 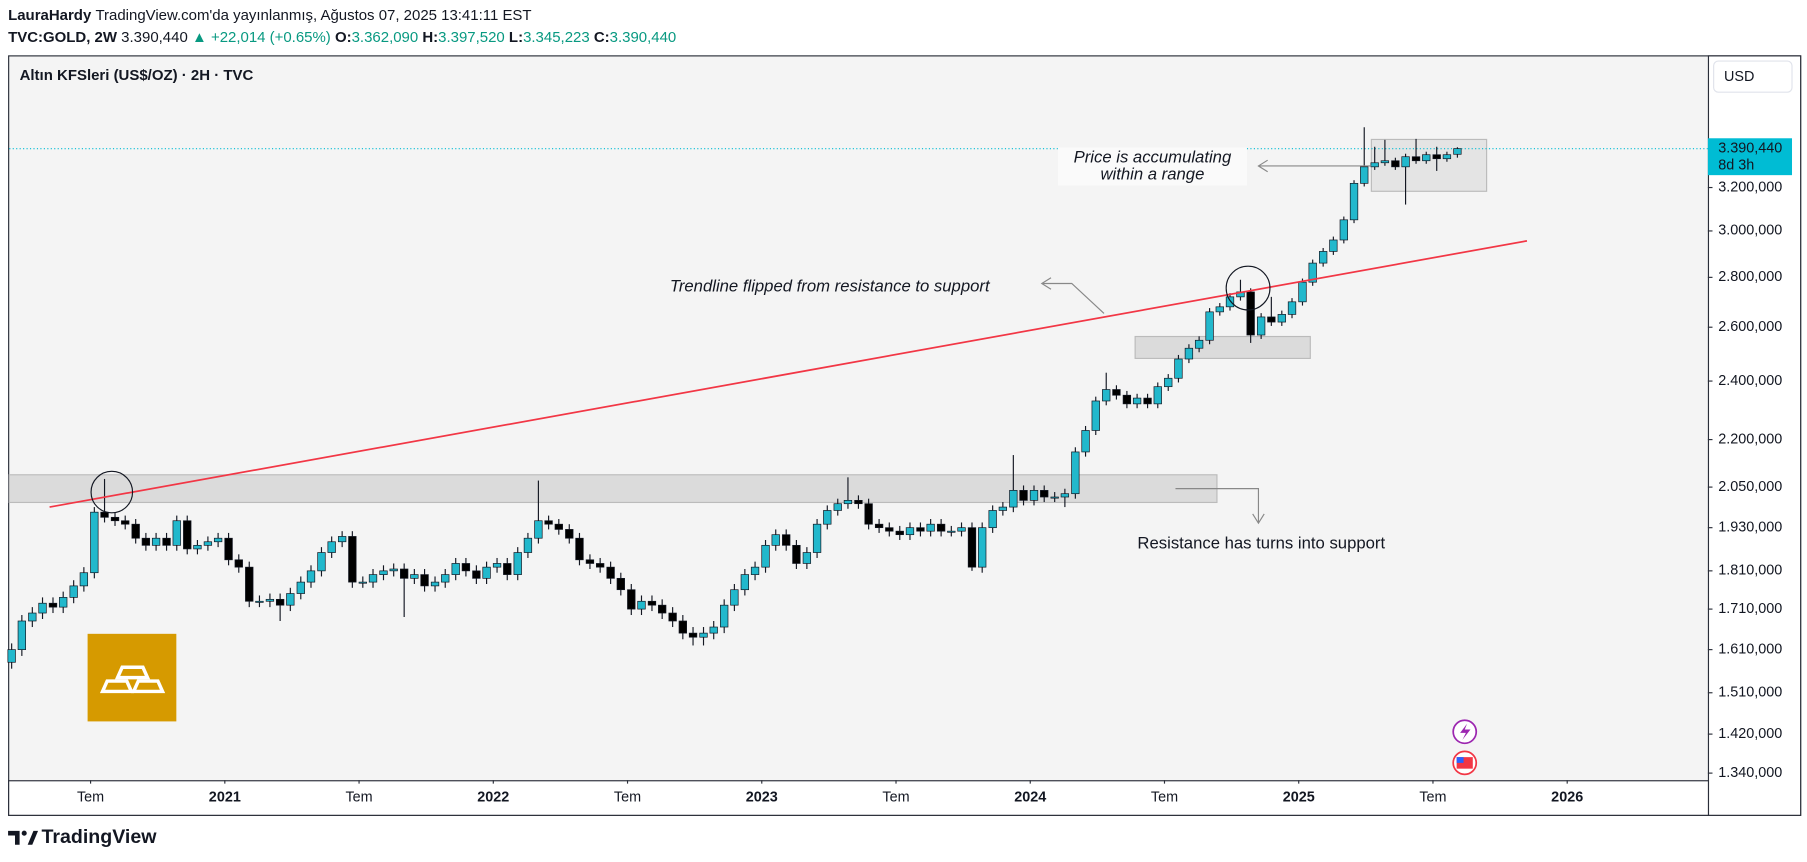 I want to click on y-tick-label: 1.340,000, so click(x=1750, y=773).